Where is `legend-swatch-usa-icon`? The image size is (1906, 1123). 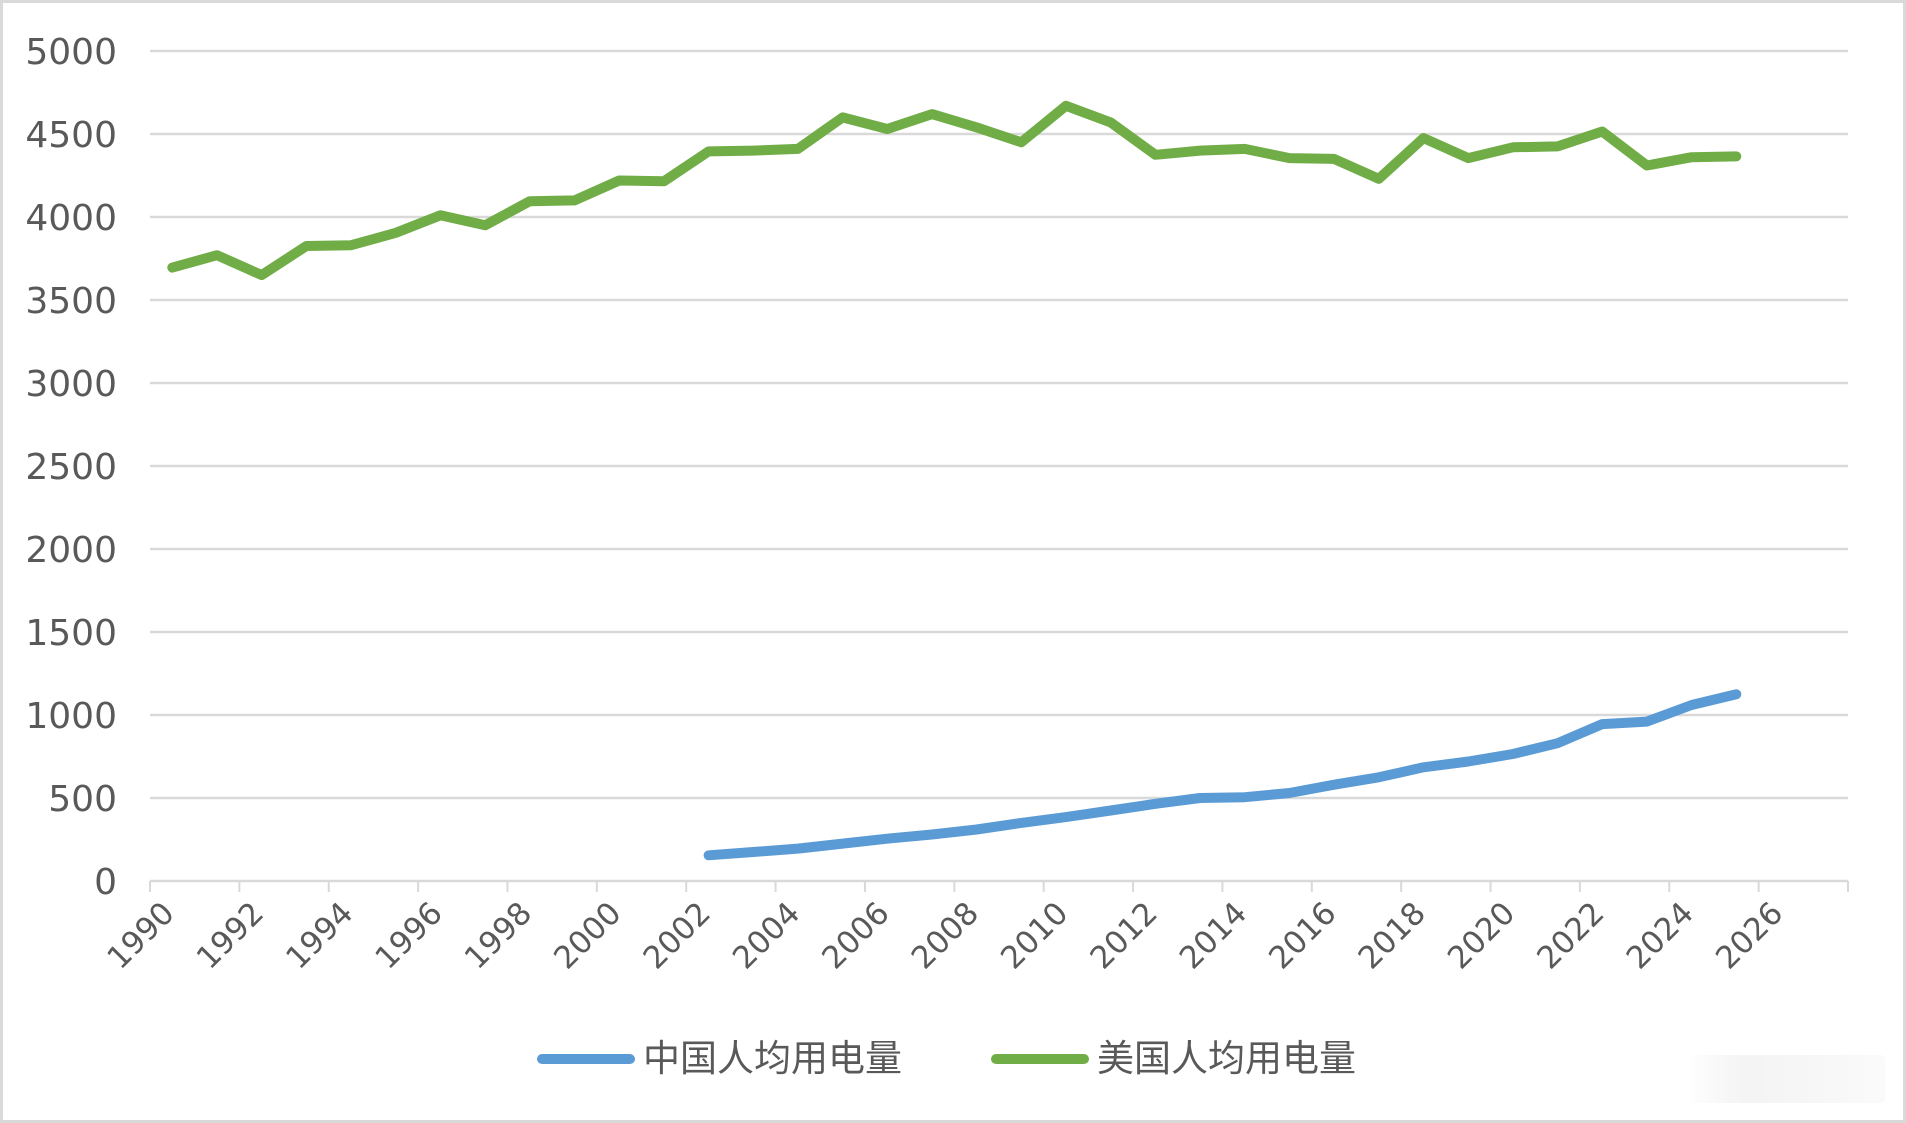
legend-swatch-usa-icon is located at coordinates (1040, 1059).